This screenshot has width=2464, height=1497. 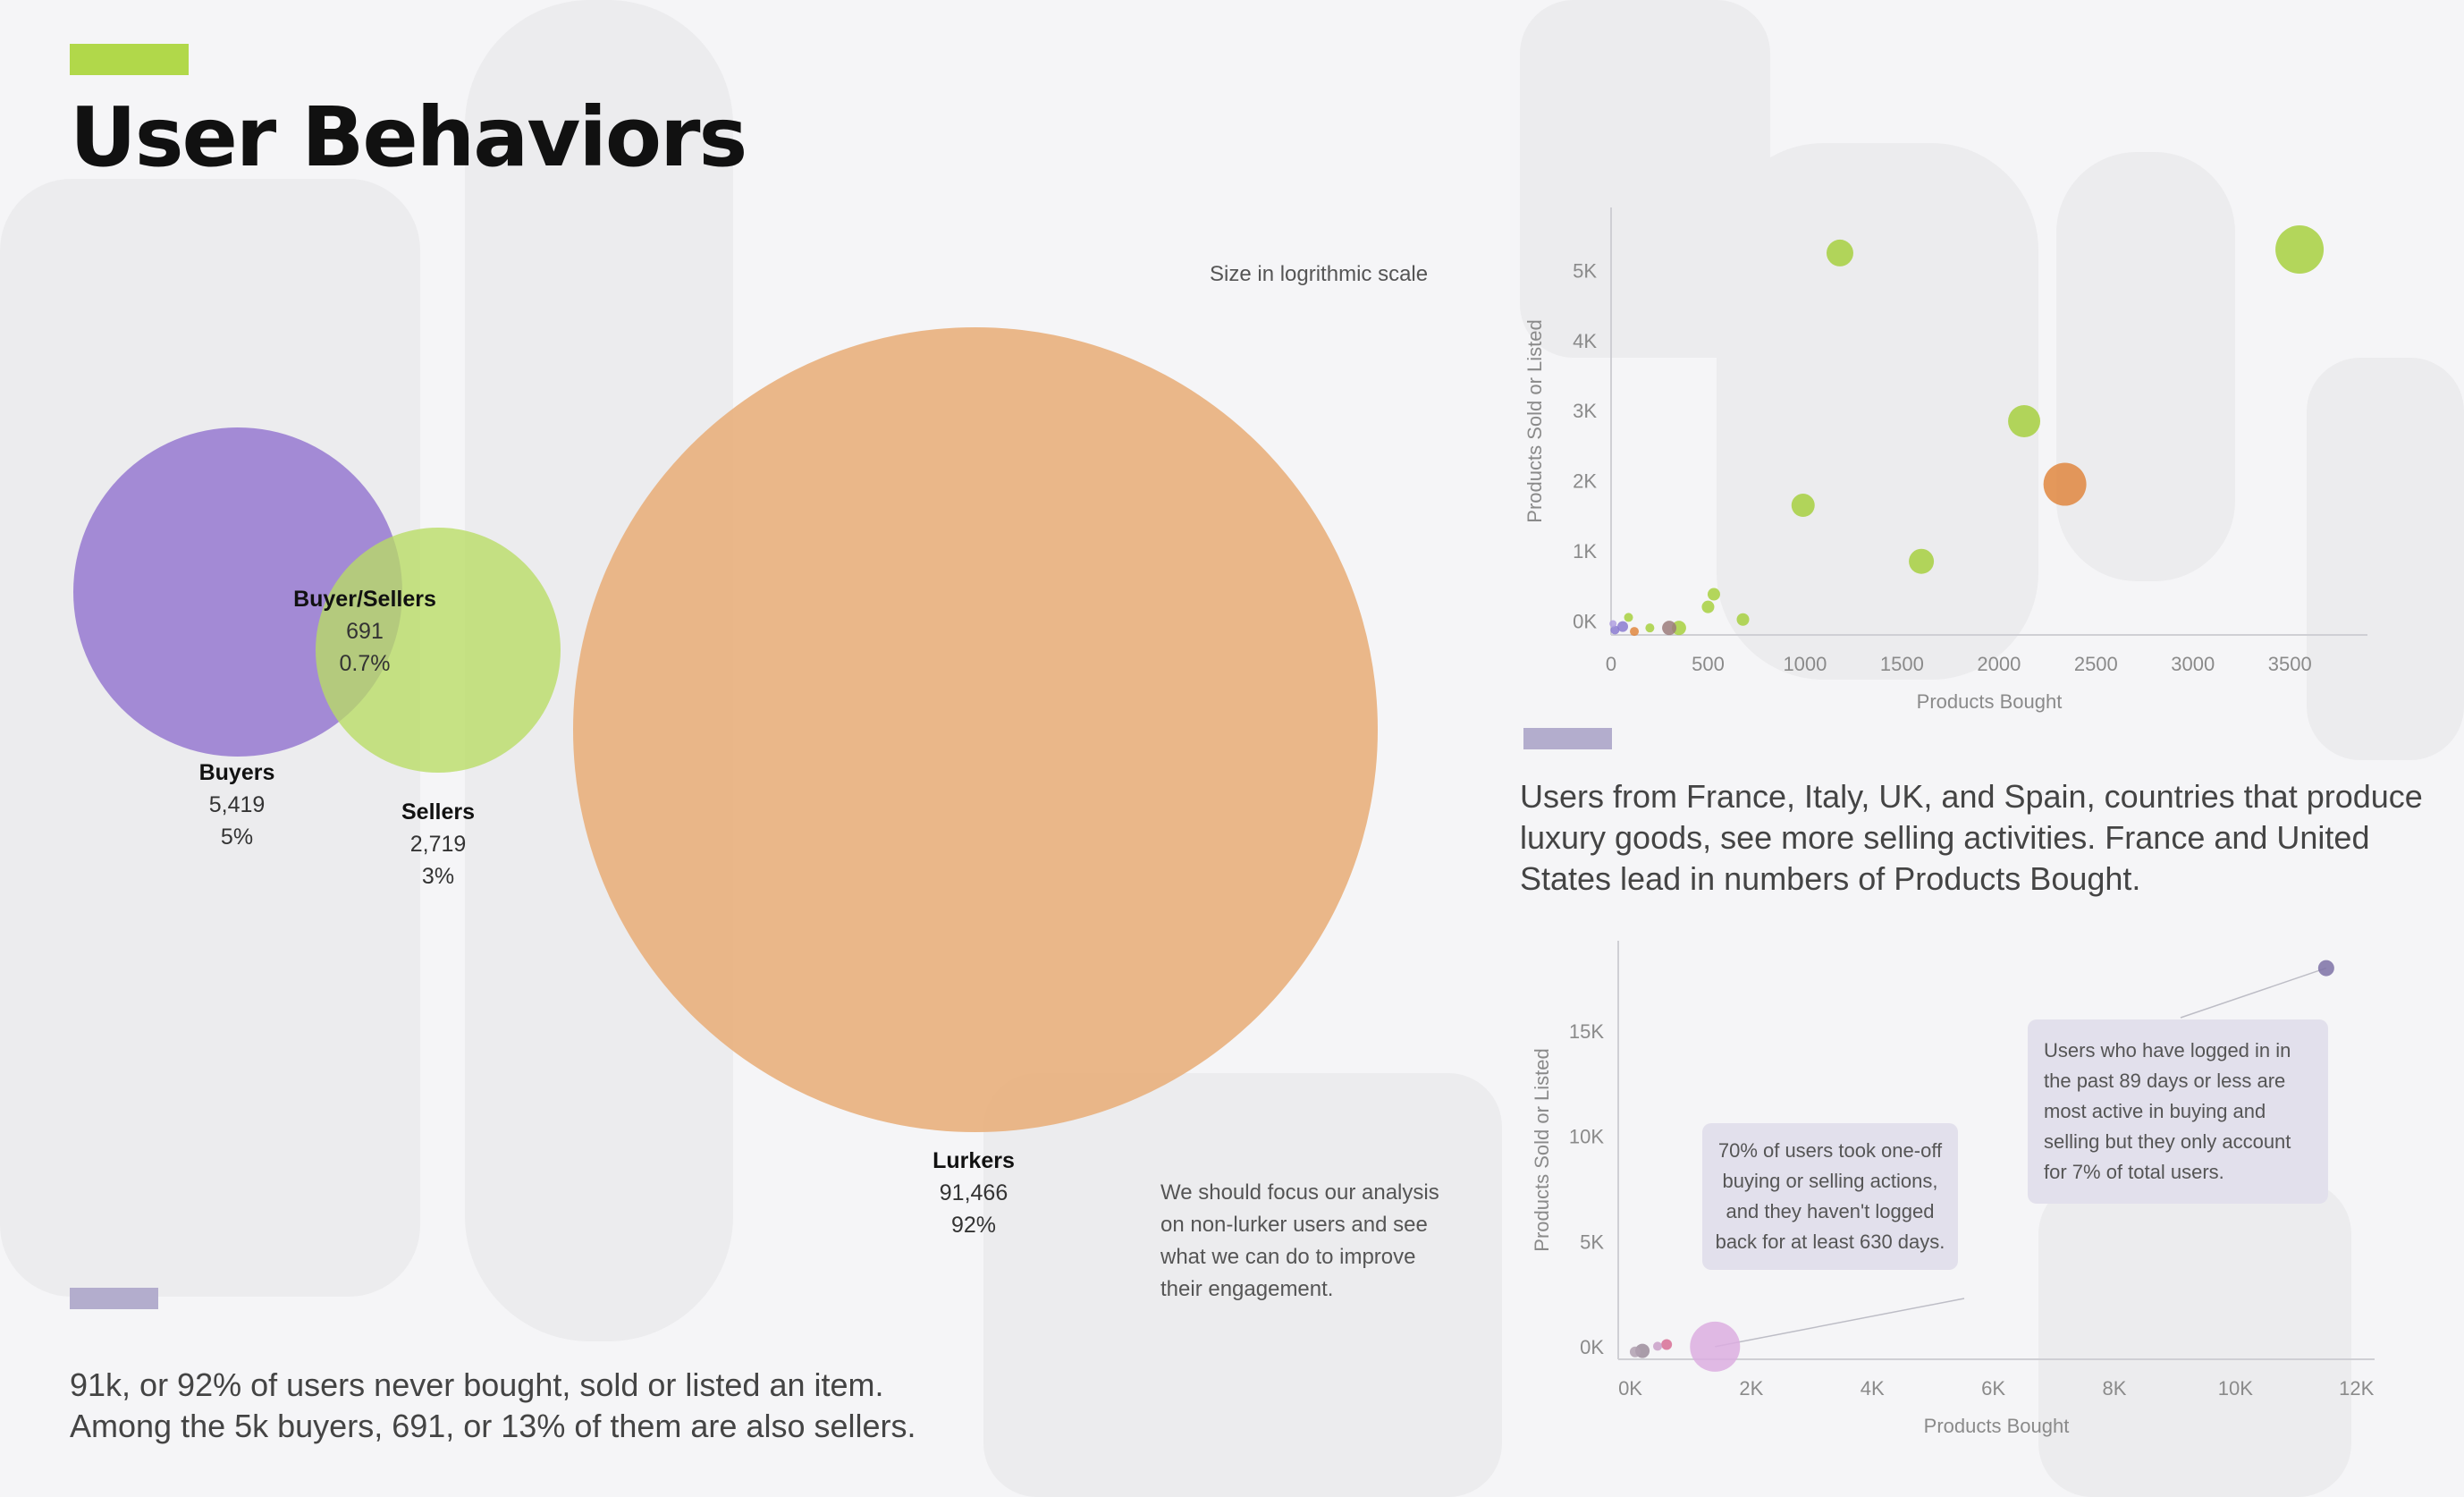 I want to click on lurkers-value: 91,466, so click(x=973, y=1193).